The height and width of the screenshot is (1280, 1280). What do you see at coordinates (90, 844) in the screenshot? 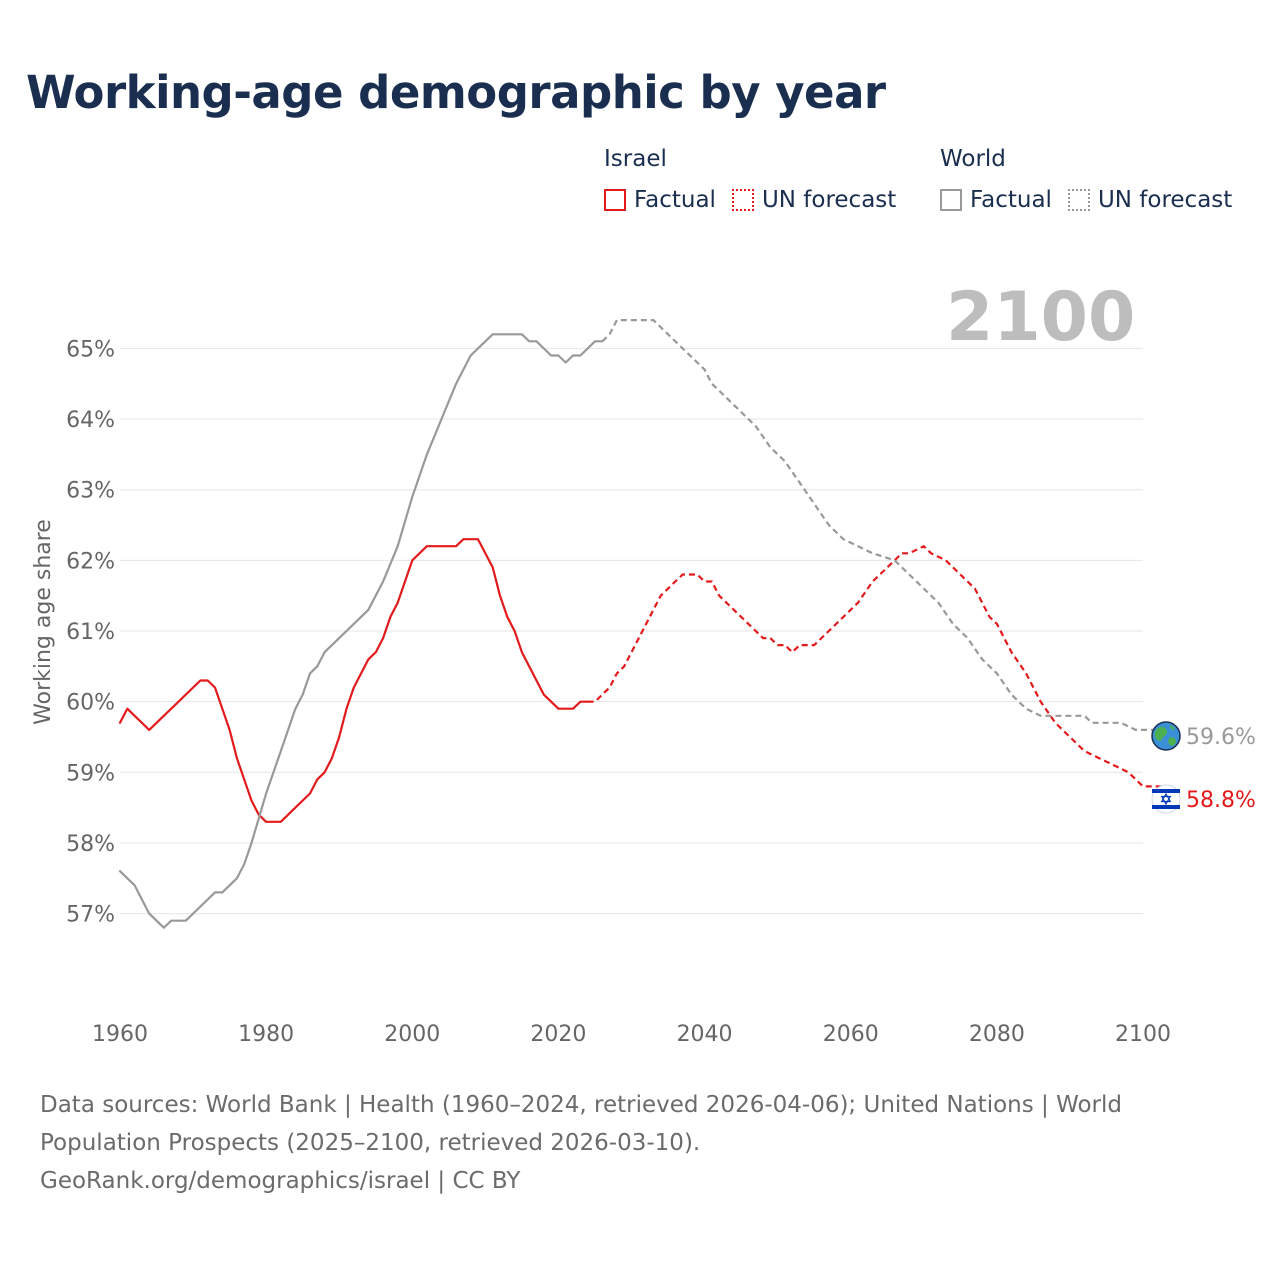
I see `y-tick-label: 58%` at bounding box center [90, 844].